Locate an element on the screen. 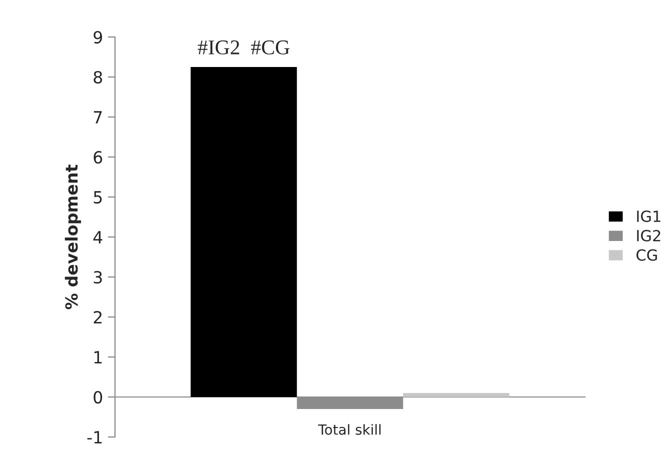 Image resolution: width=669 pixels, height=463 pixels. y-tick-label: 8 is located at coordinates (98, 77).